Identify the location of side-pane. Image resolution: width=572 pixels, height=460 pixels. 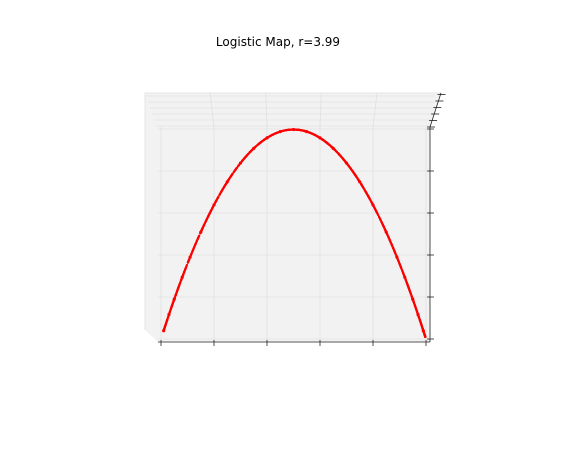
(151, 217).